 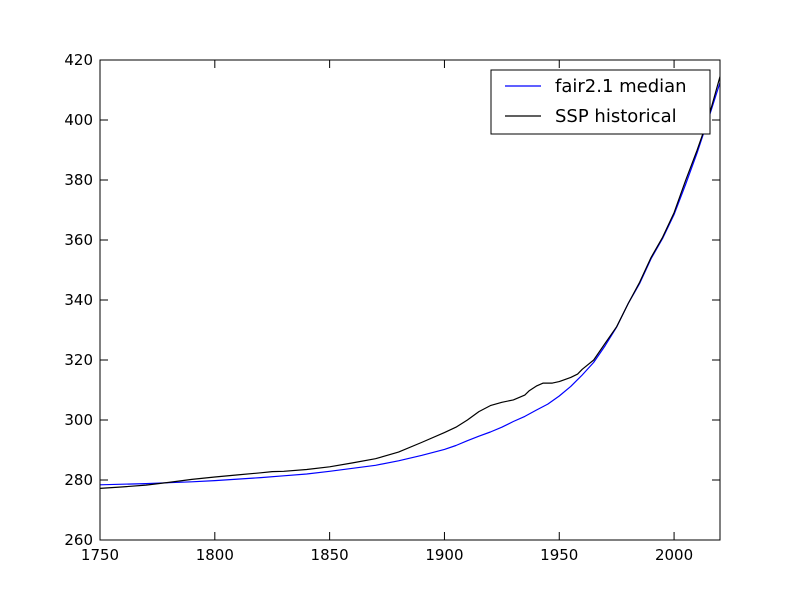 What do you see at coordinates (78, 480) in the screenshot?
I see `y-tick-label: 280` at bounding box center [78, 480].